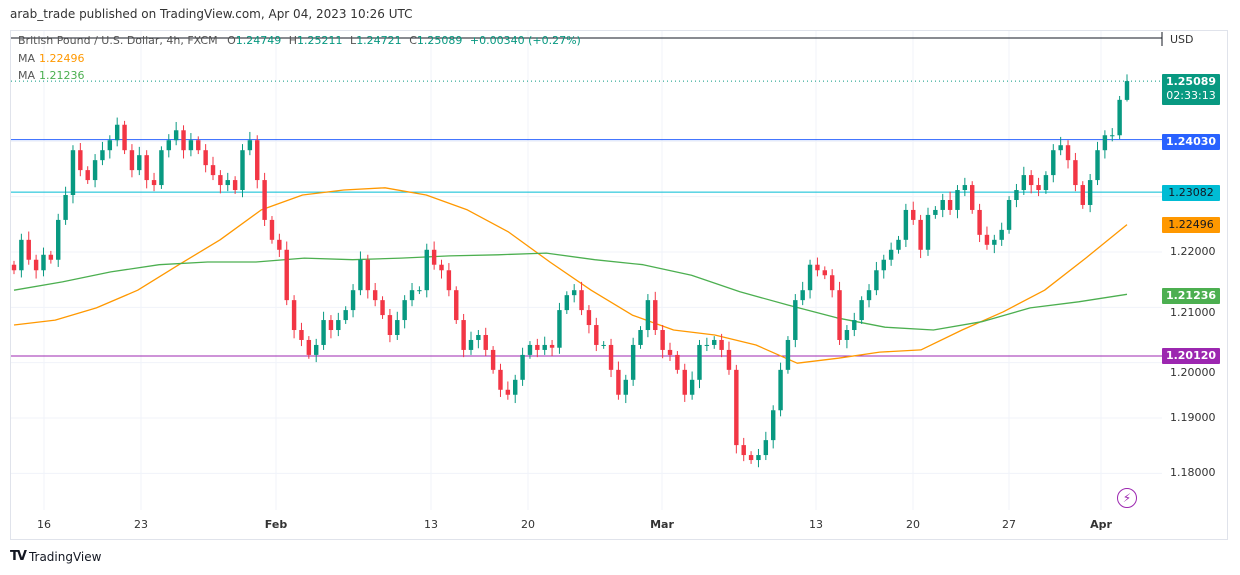  I want to click on brand-name: TradingView, so click(65, 556).